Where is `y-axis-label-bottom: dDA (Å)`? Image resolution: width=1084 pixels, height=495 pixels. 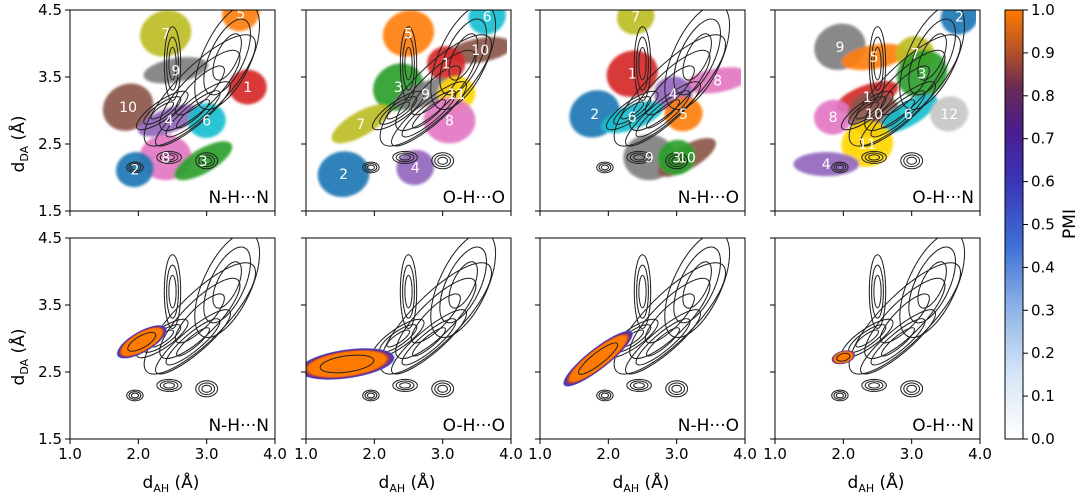 y-axis-label-bottom: dDA (Å) is located at coordinates (19, 357).